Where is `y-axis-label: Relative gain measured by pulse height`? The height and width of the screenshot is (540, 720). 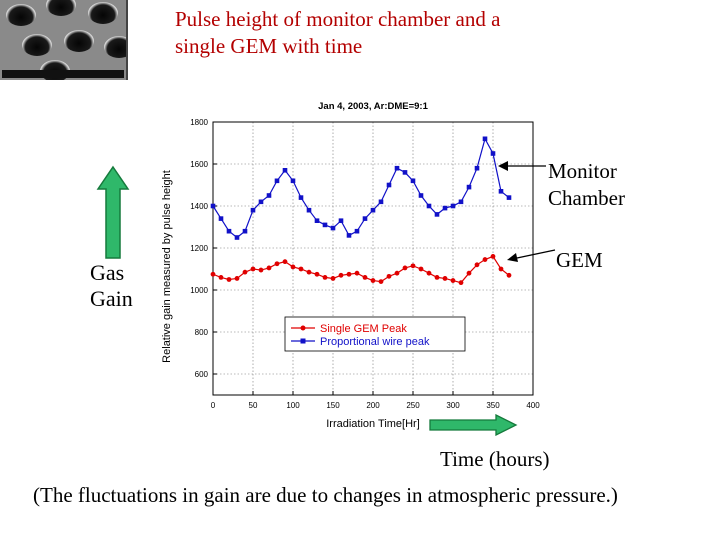
y-axis-label: Relative gain measured by pulse height is located at coordinates (167, 266).